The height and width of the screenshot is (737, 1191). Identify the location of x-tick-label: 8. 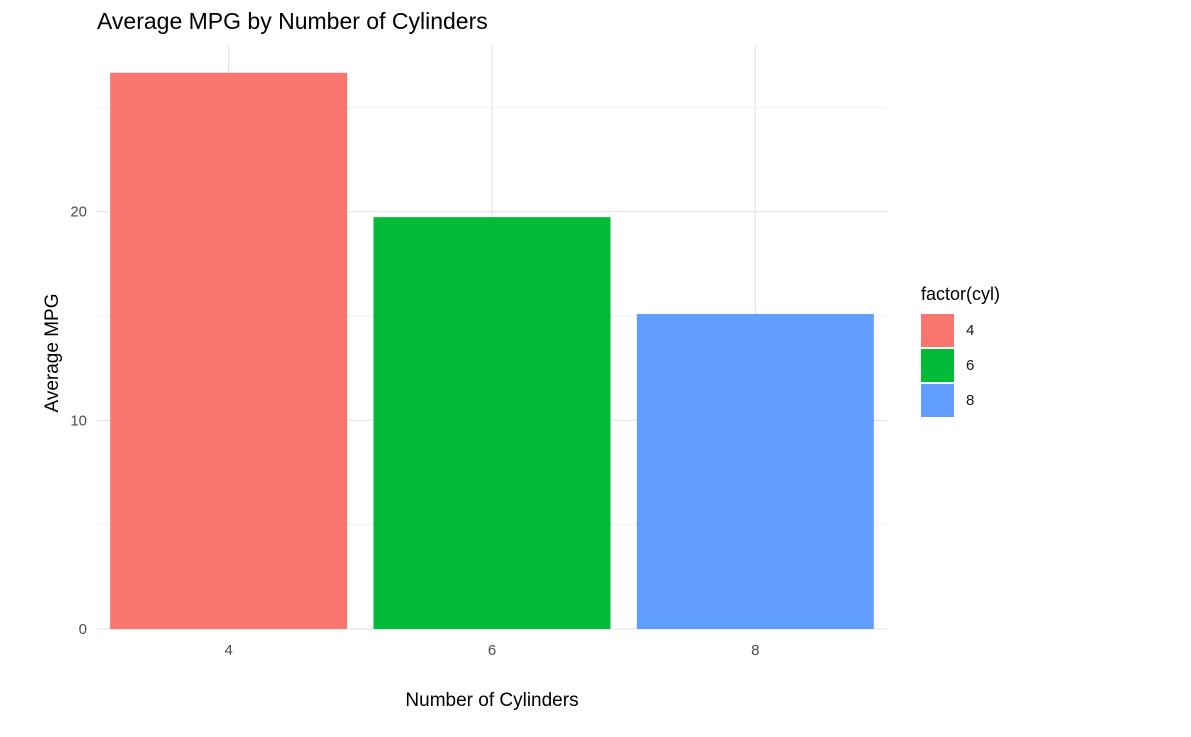
(755, 650).